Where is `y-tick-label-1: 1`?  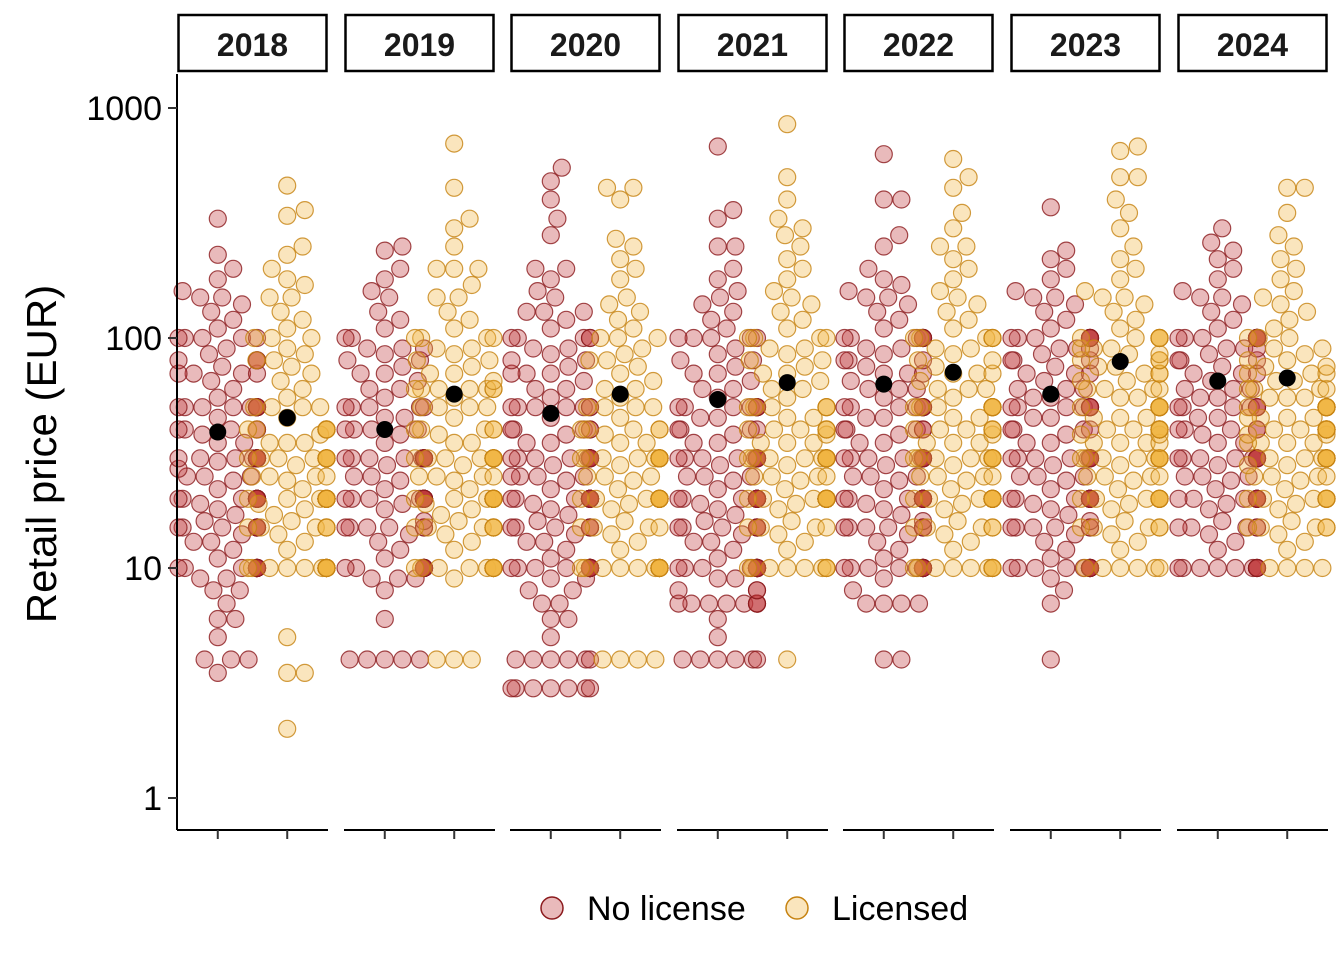 y-tick-label-1: 1 is located at coordinates (152, 799).